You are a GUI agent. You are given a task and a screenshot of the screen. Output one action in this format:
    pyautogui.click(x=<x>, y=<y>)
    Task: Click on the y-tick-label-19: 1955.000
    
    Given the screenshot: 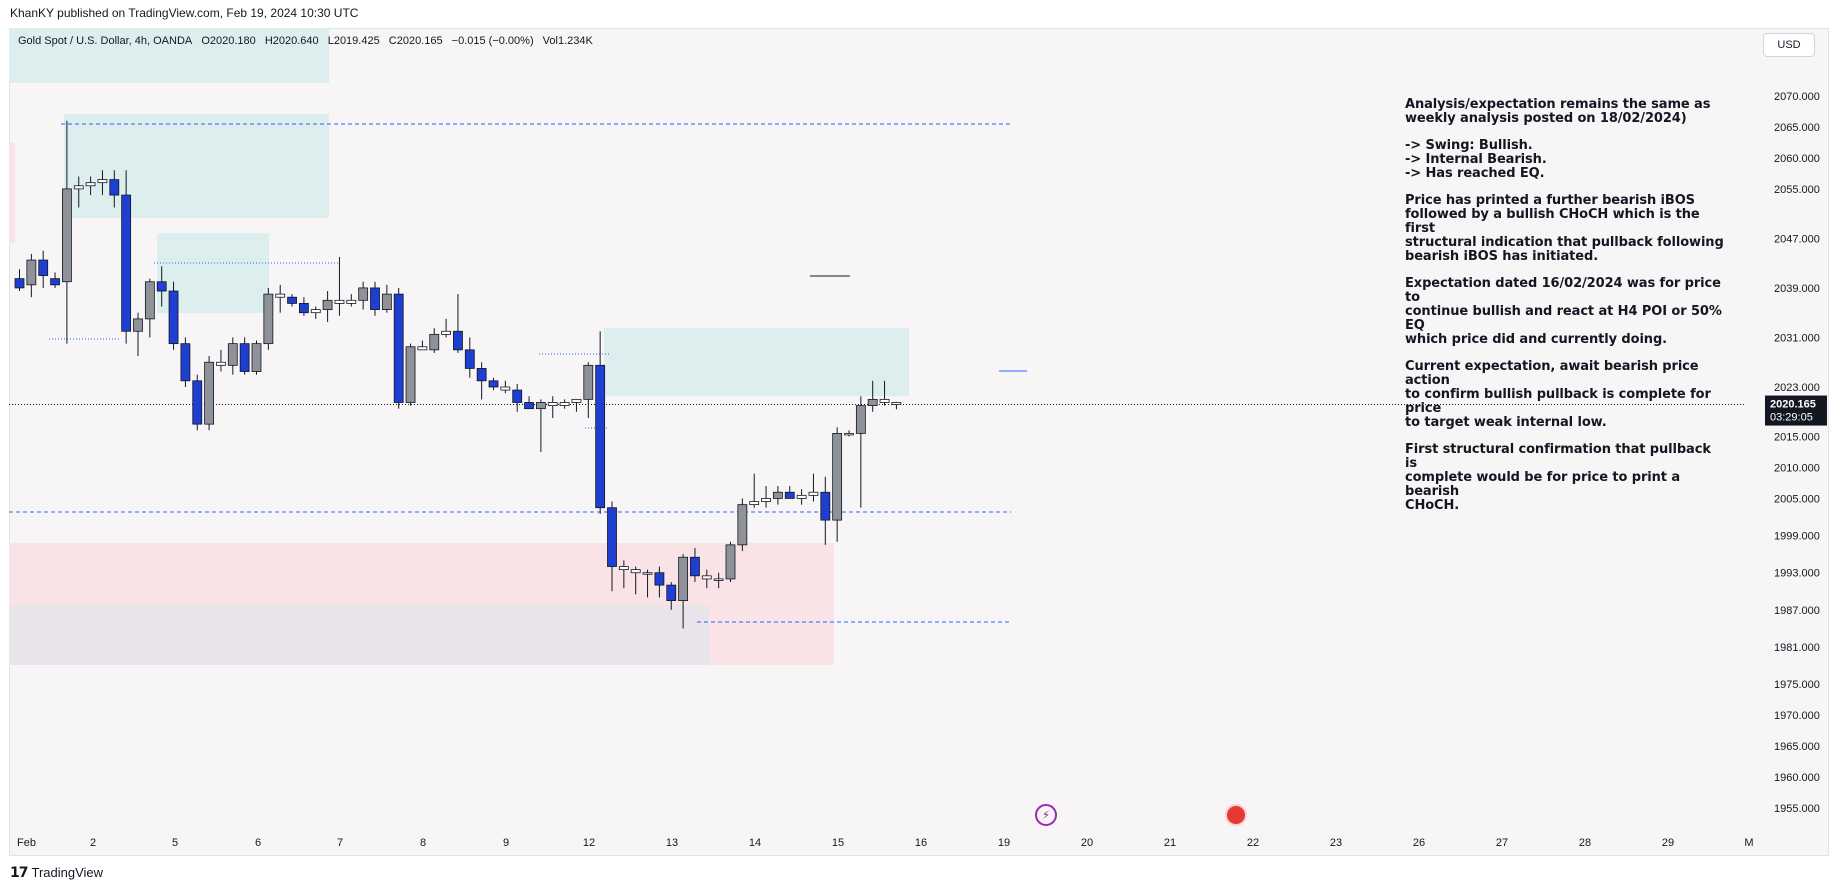 What is the action you would take?
    pyautogui.click(x=1797, y=809)
    